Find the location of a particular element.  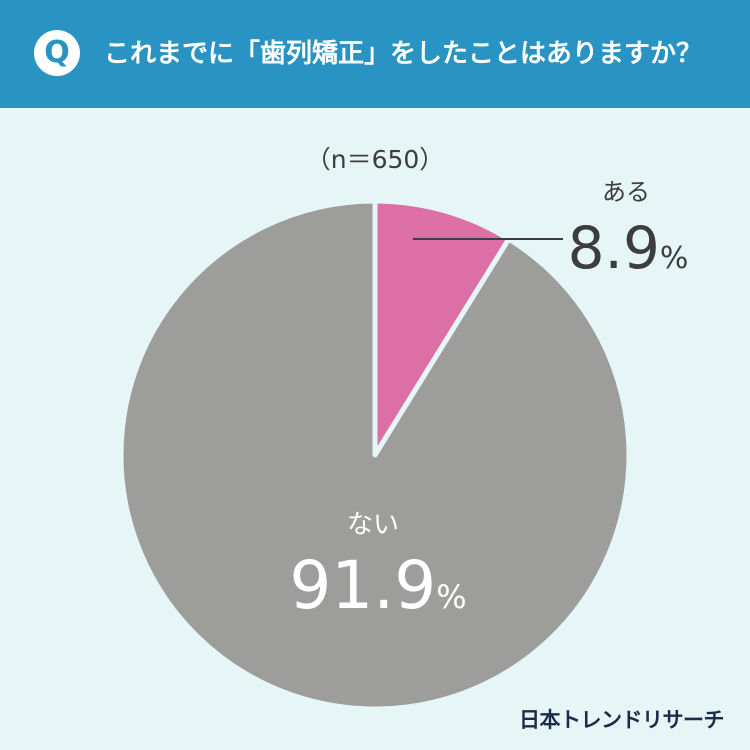

yes-slice-label: ある is located at coordinates (626, 192).